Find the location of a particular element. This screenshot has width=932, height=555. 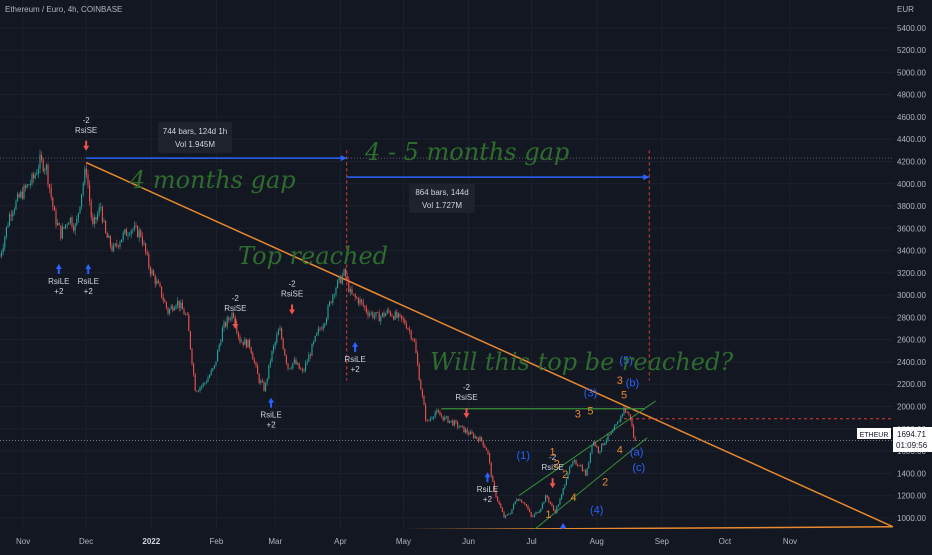

time-tick-label: Dec is located at coordinates (86, 541).